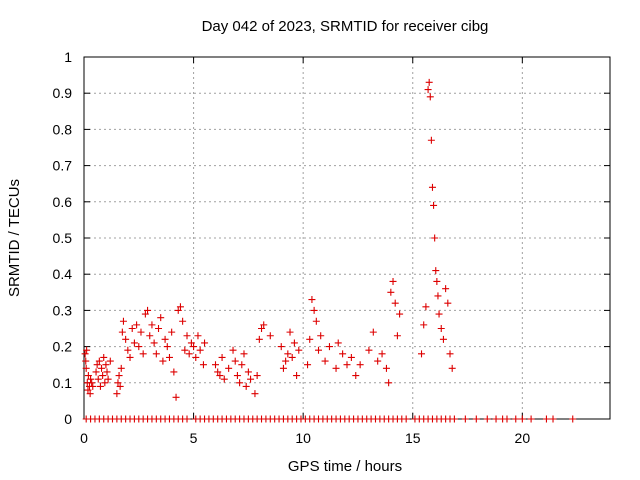  What do you see at coordinates (14, 238) in the screenshot?
I see `y-axis-label: SRMTID / TECUs` at bounding box center [14, 238].